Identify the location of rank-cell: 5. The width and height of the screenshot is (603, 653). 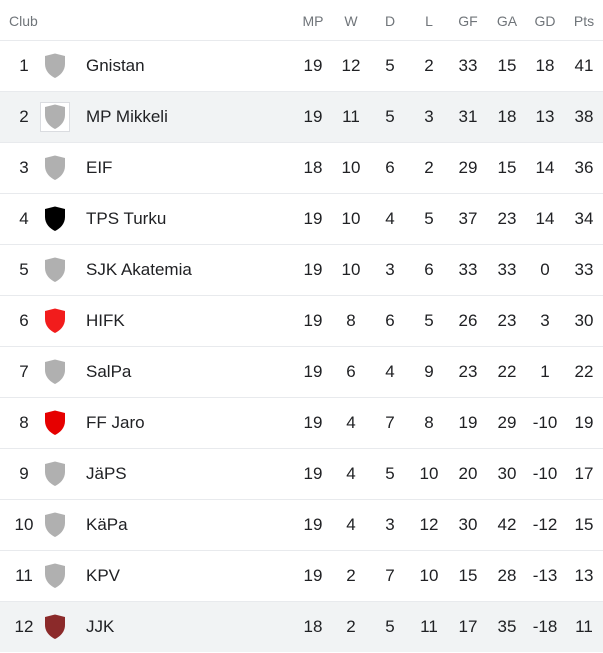
(24, 269).